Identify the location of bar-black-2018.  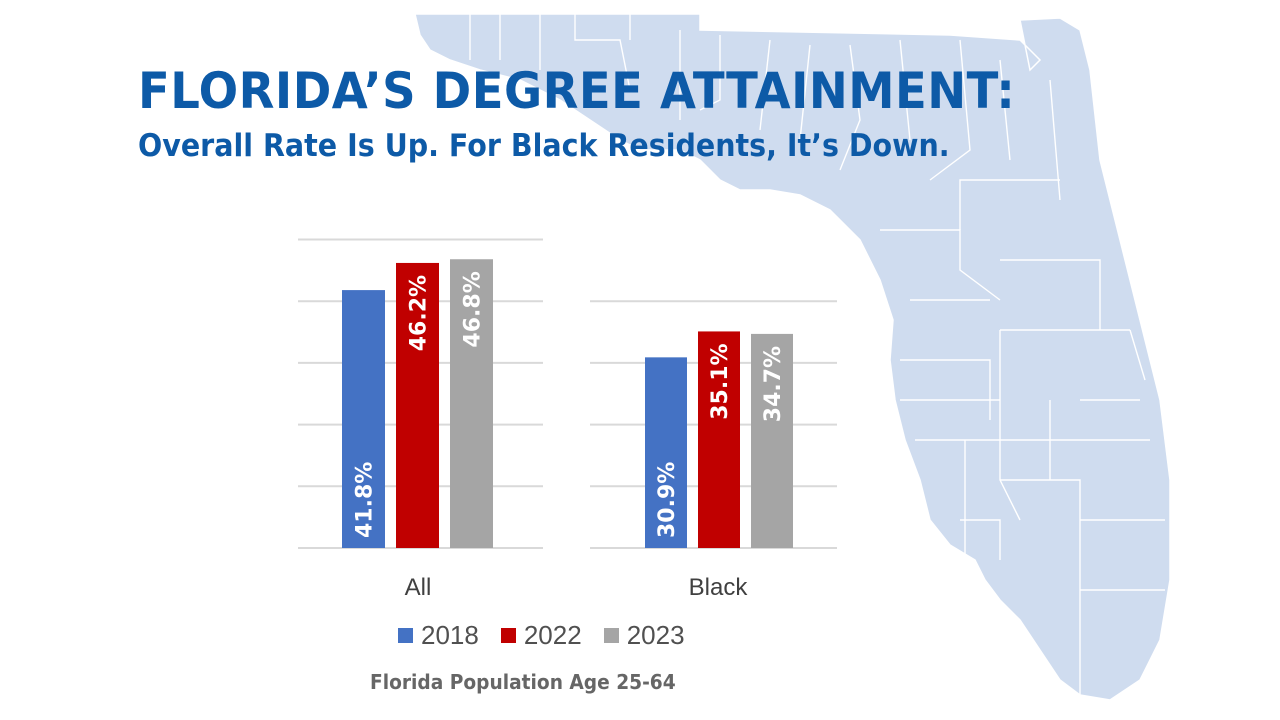
(666, 452).